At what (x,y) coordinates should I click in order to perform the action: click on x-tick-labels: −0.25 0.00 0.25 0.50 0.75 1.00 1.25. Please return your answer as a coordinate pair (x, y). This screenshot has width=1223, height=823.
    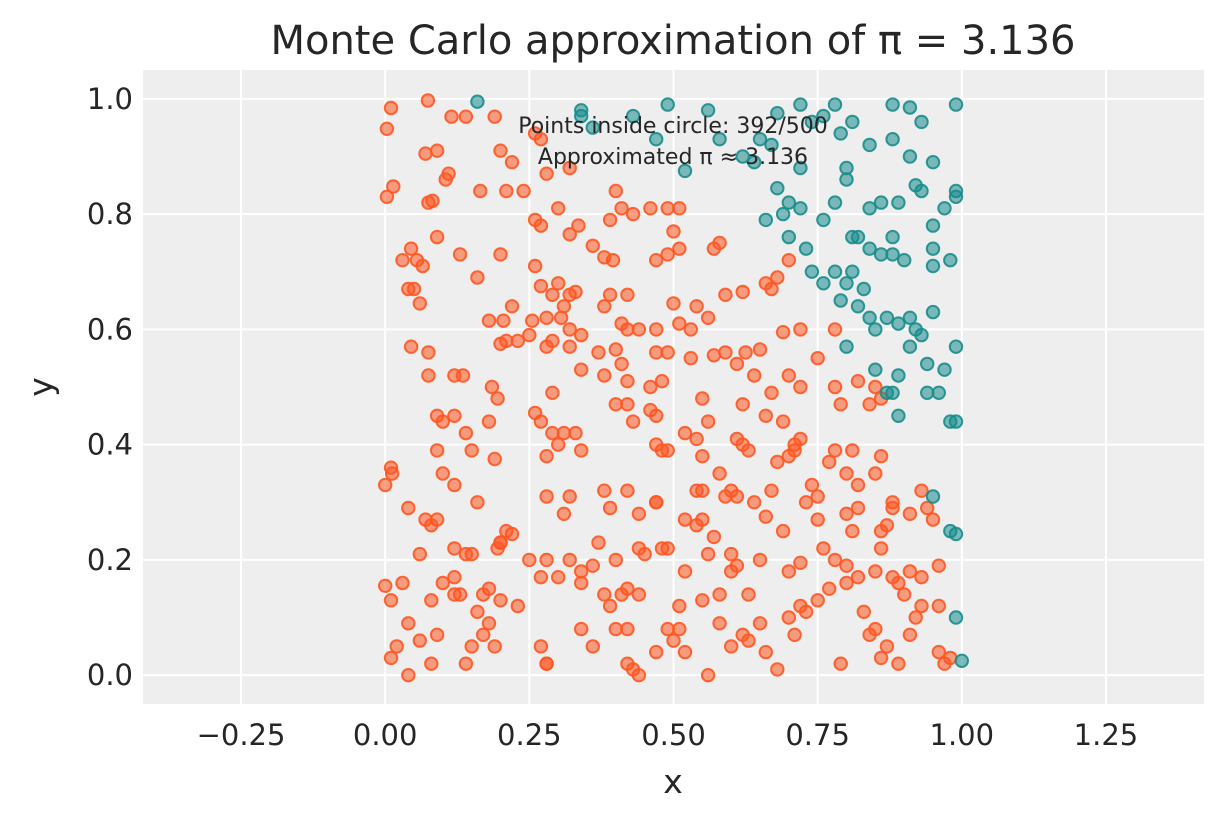
    Looking at the image, I should click on (668, 735).